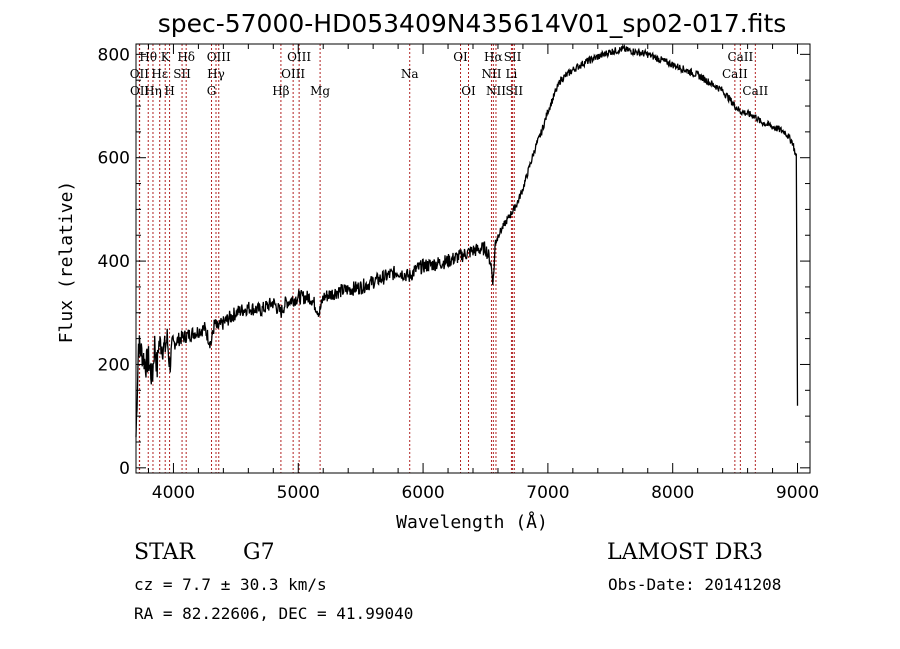 The width and height of the screenshot is (900, 649). Describe the element at coordinates (410, 74) in the screenshot. I see `spectral-line-label: Na` at that location.